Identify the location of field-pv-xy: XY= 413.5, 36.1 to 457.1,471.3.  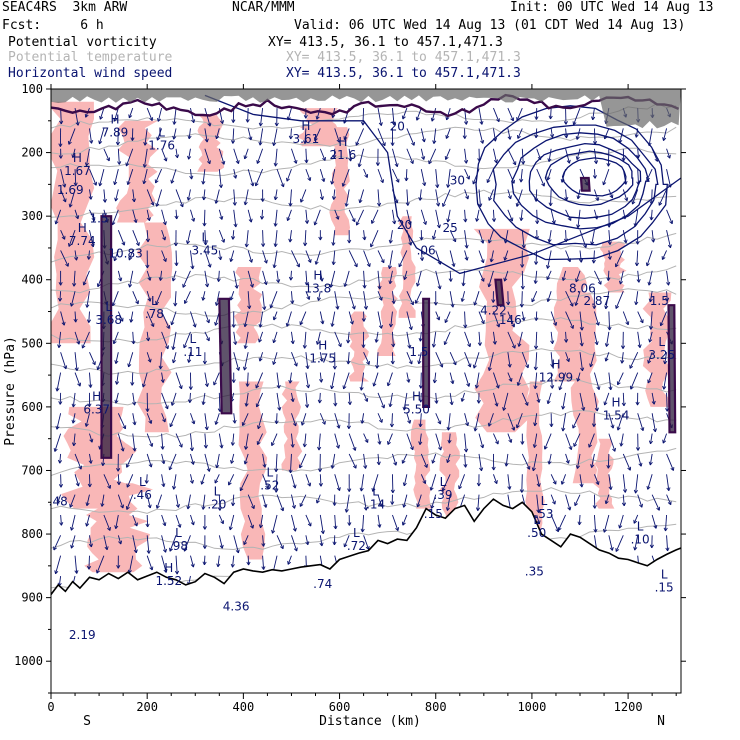
(385, 42).